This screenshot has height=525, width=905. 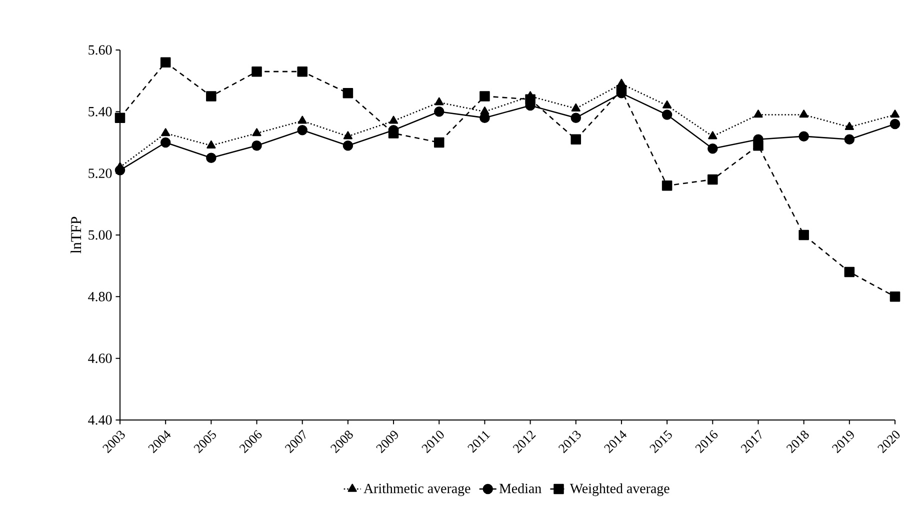 I want to click on legend-label: Weighted average, so click(x=620, y=489).